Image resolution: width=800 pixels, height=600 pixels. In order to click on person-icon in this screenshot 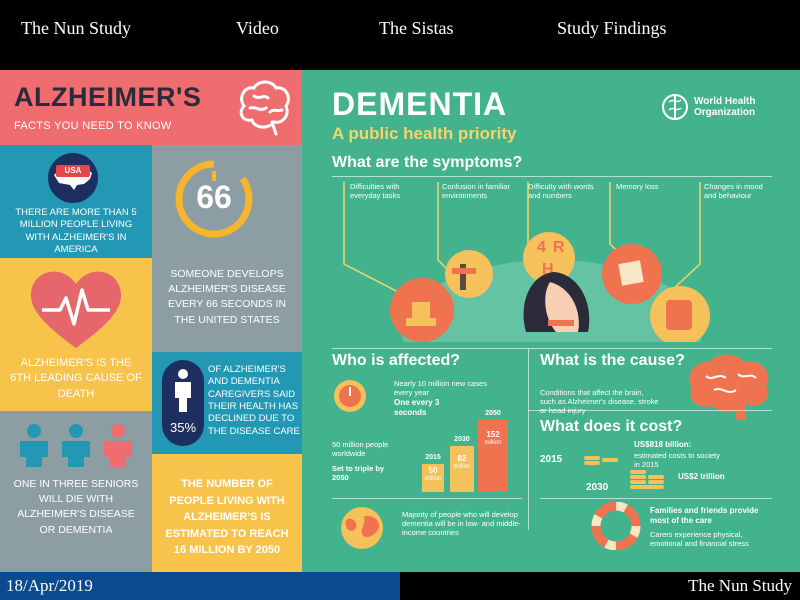, I will do `click(183, 390)`.